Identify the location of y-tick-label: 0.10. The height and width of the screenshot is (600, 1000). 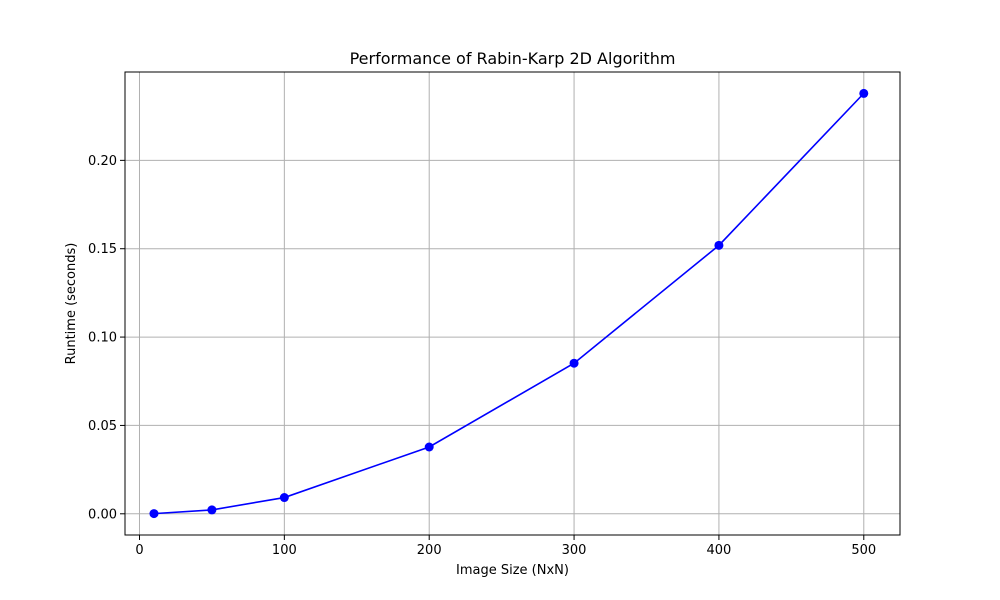
(102, 338).